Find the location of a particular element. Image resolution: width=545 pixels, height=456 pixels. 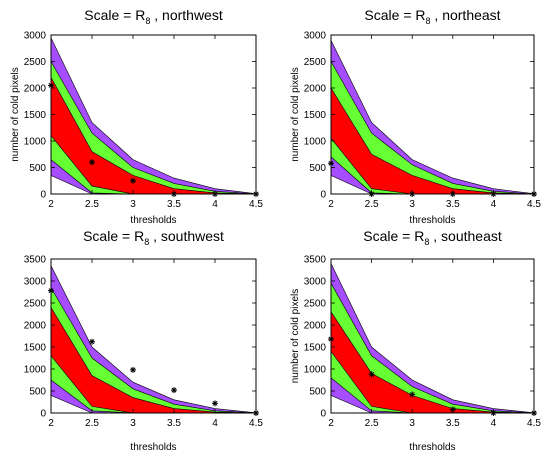

title-suffix: , northeast is located at coordinates (466, 15).